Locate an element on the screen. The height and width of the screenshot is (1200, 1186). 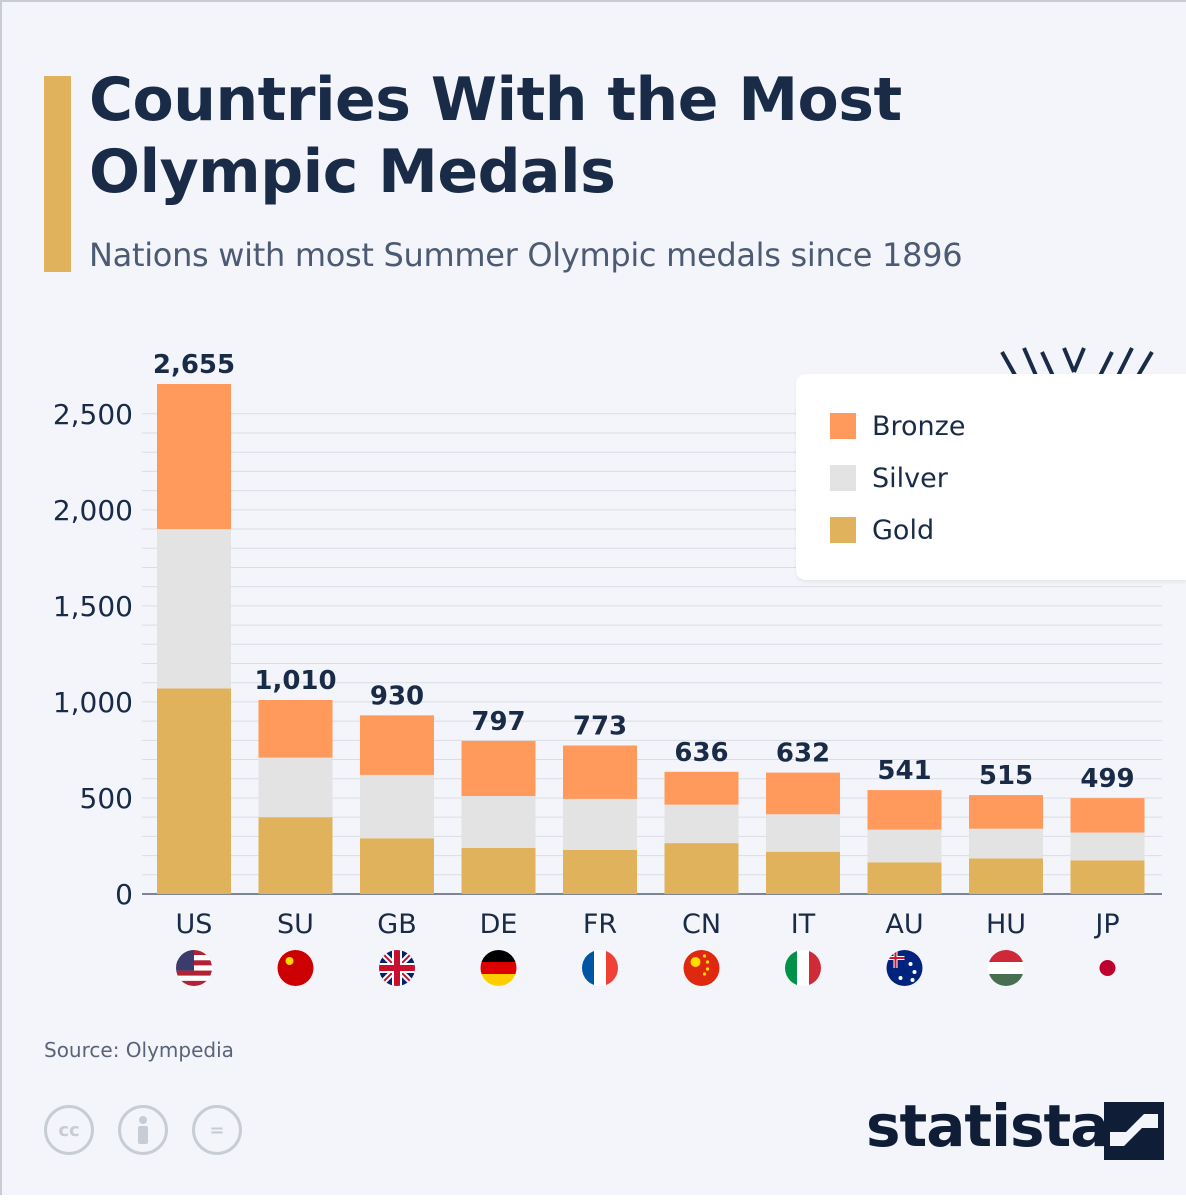
data-label: 1,010 is located at coordinates (295, 681).